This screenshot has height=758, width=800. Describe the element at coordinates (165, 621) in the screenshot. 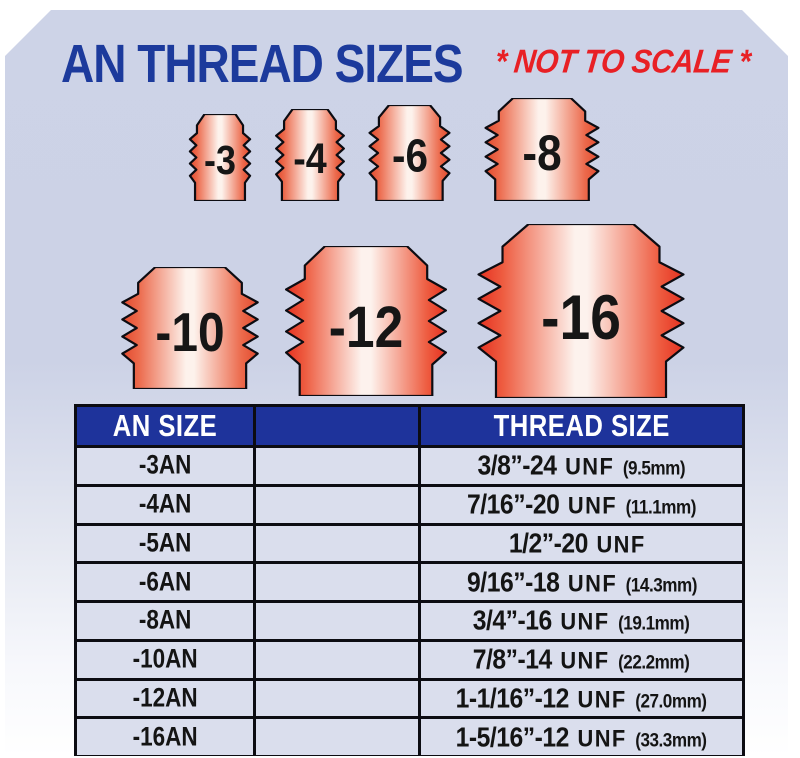

I see `an-size-cell: -8AN` at that location.